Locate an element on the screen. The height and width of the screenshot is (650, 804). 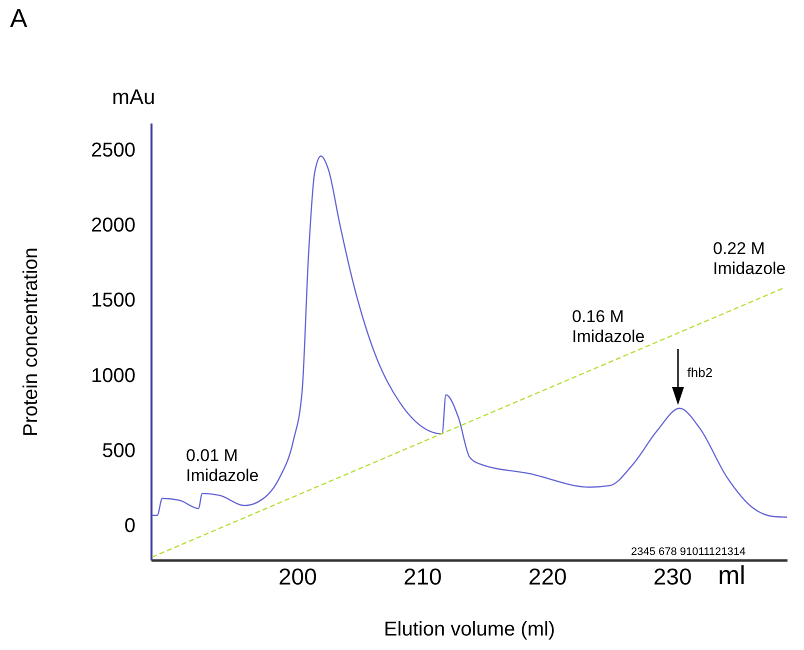
text: mAu is located at coordinates (134, 97).